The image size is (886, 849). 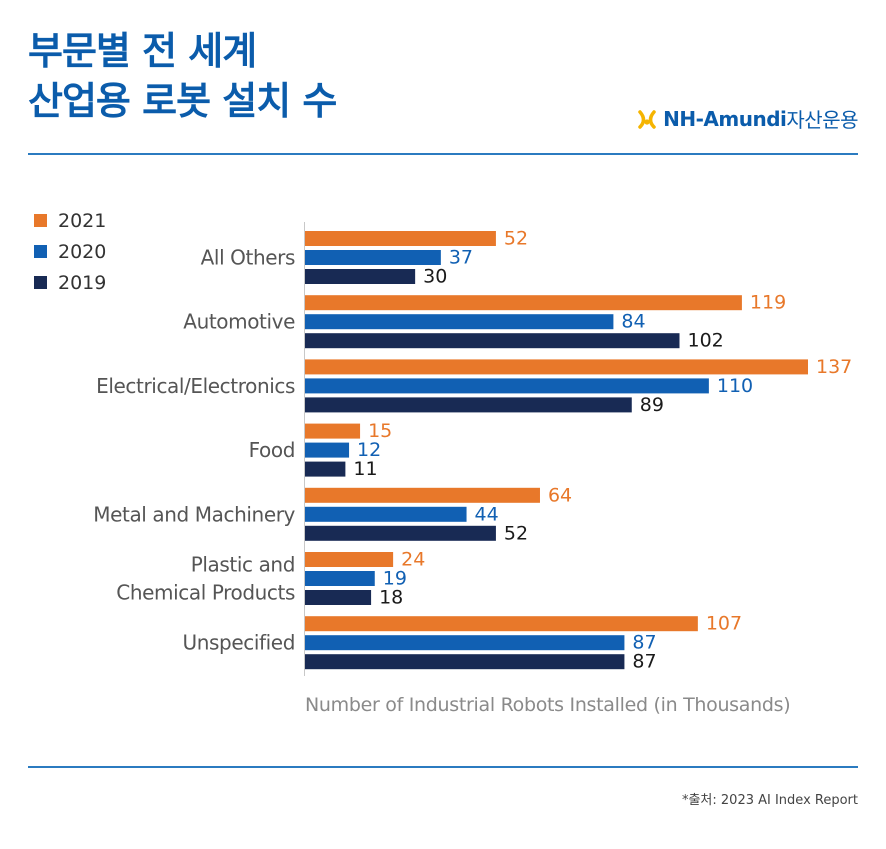 What do you see at coordinates (516, 533) in the screenshot?
I see `data-label-2019: 52` at bounding box center [516, 533].